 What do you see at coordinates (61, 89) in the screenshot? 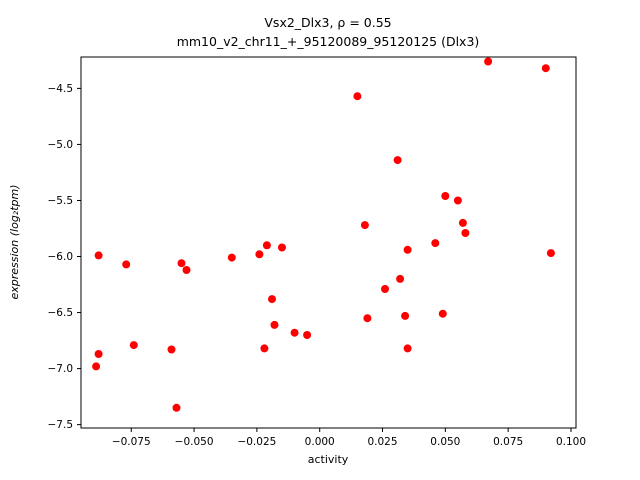
I see `y-tick-label: −4.5` at bounding box center [61, 89].